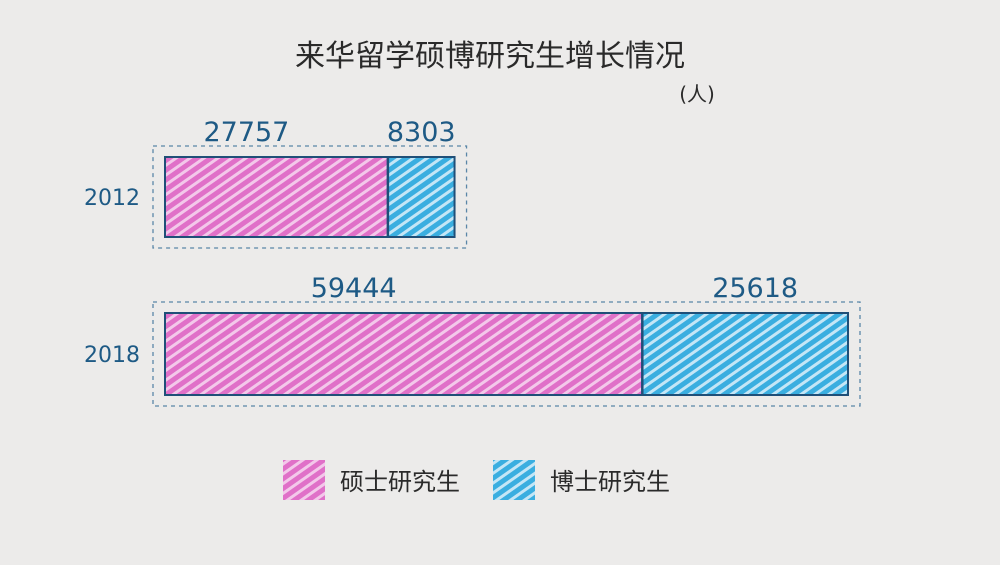  What do you see at coordinates (421, 132) in the screenshot?
I see `data-label: 8303` at bounding box center [421, 132].